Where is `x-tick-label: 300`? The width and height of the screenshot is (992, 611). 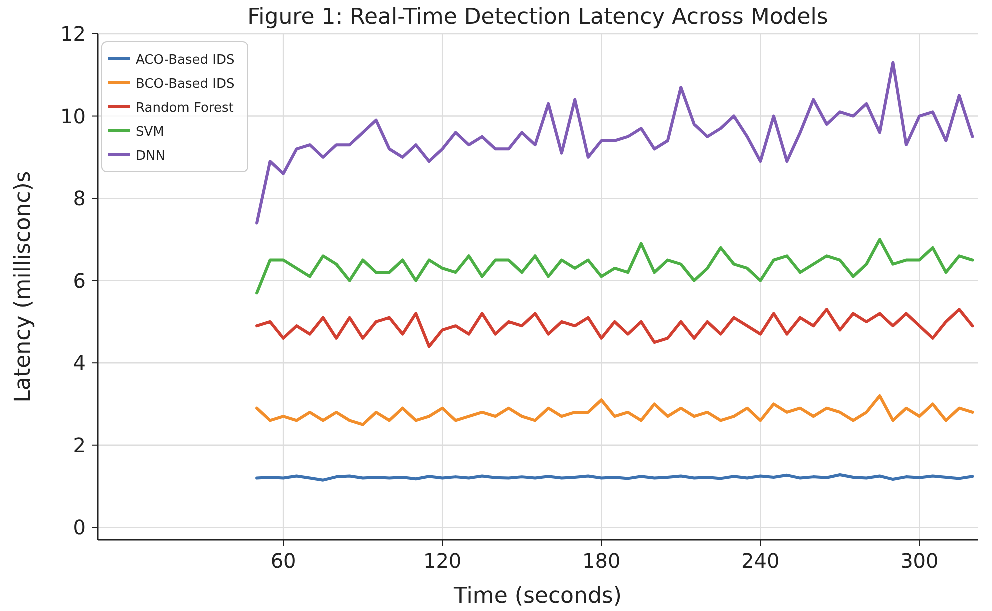
x-tick-label: 300 is located at coordinates (919, 561).